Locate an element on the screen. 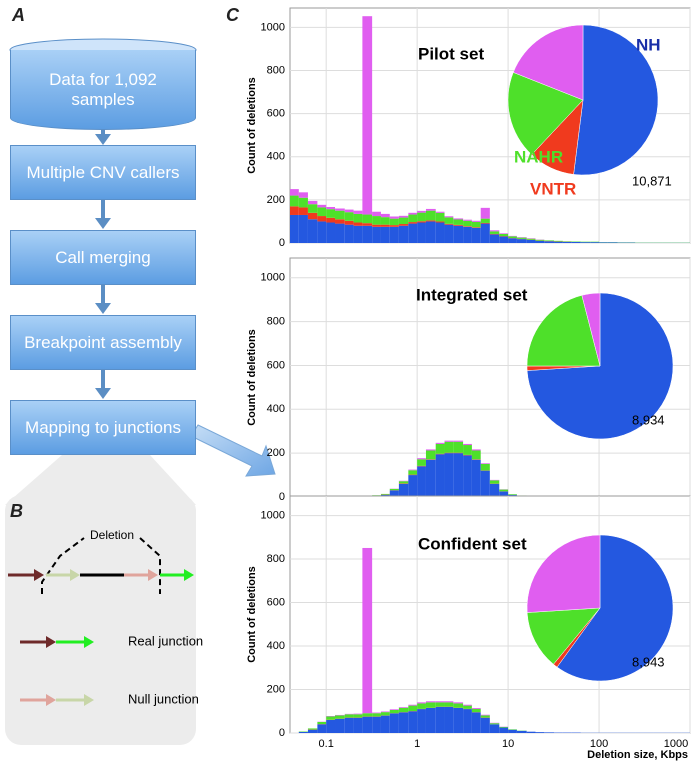 This screenshot has width=696, height=761. chart-title: Confident set is located at coordinates (472, 543).